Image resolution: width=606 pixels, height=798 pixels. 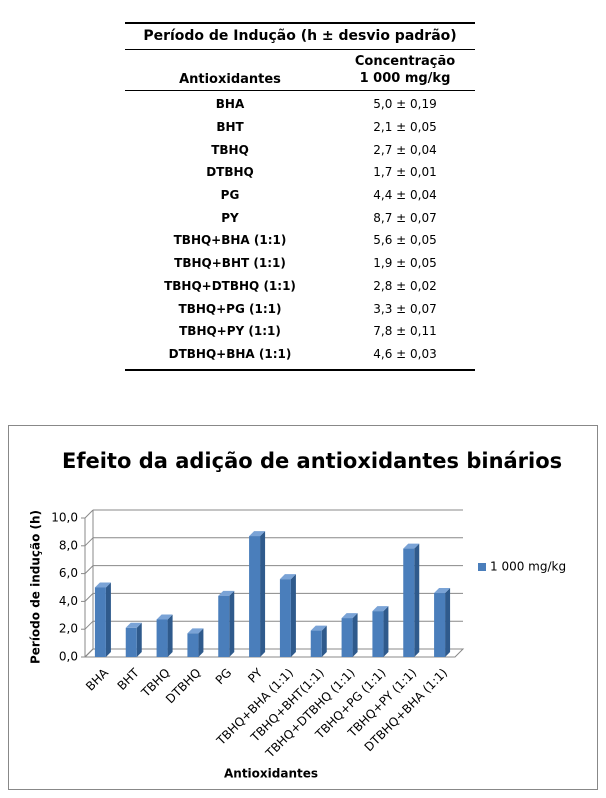 I want to click on table-row: TBHQ+PY (1:1) 7,8 ± 0,11, so click(x=300, y=331).